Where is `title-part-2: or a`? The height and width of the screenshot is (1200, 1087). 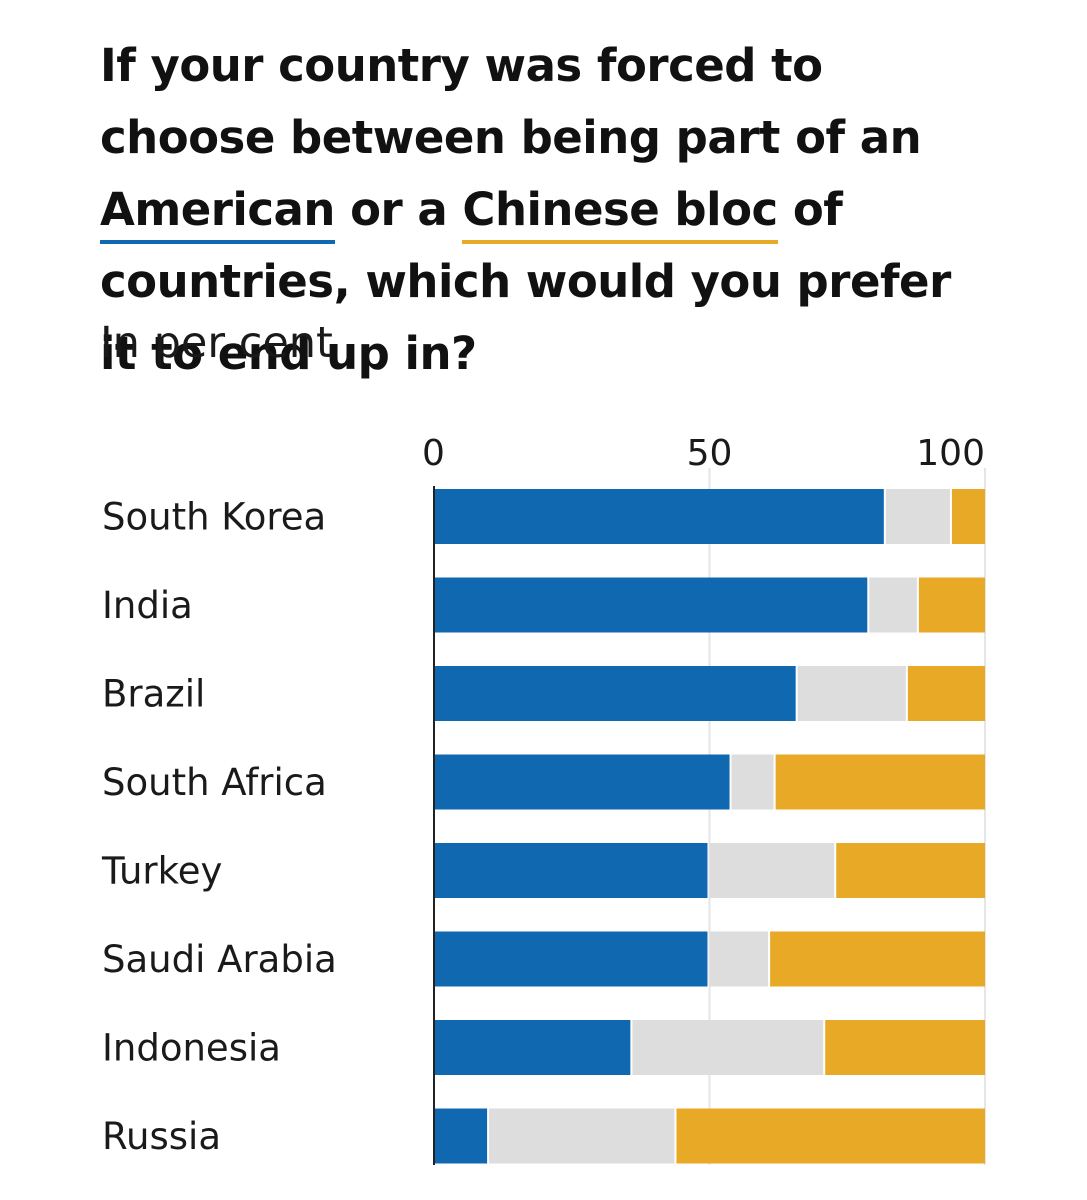 title-part-2: or a is located at coordinates (398, 209).